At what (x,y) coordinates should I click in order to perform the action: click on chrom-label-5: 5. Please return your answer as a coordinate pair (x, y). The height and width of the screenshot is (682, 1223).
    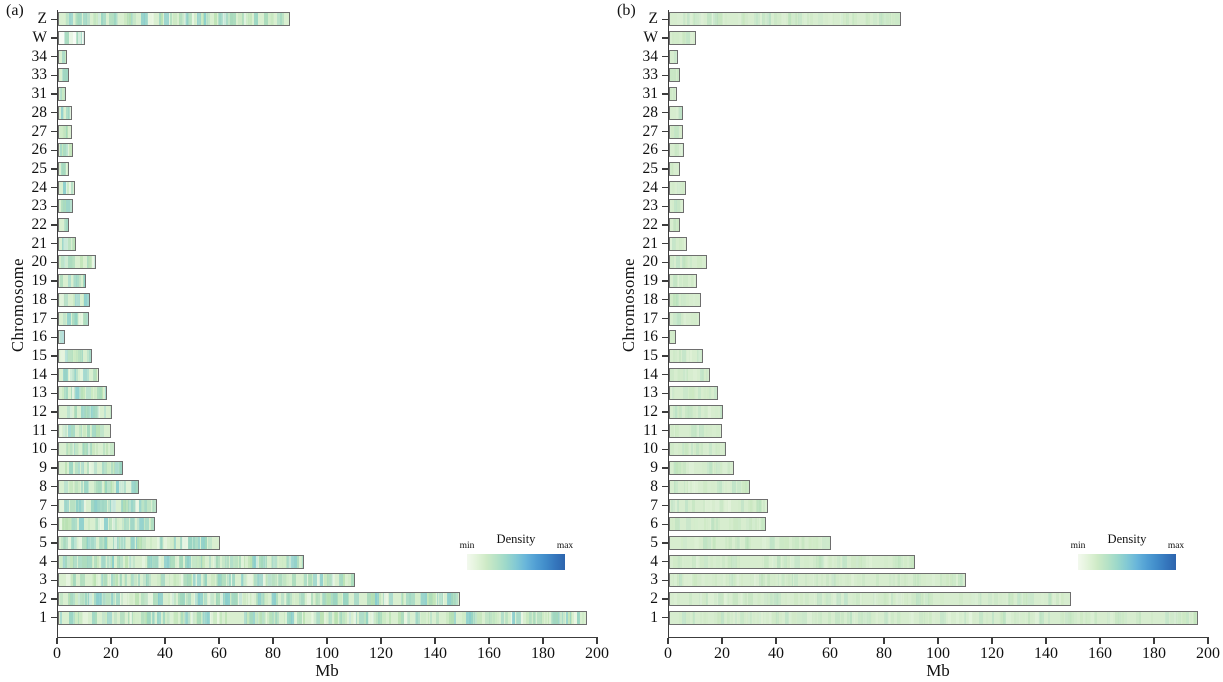
    Looking at the image, I should click on (654, 542).